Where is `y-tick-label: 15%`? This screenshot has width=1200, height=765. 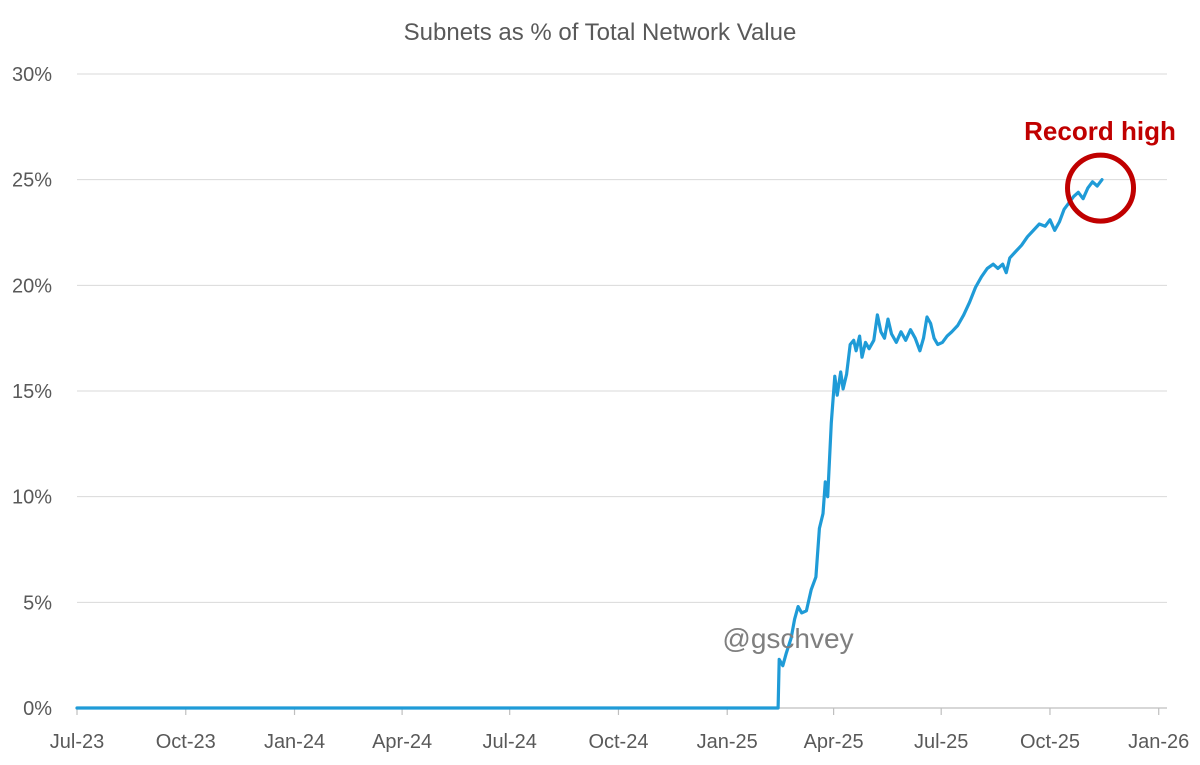
y-tick-label: 15% is located at coordinates (32, 392).